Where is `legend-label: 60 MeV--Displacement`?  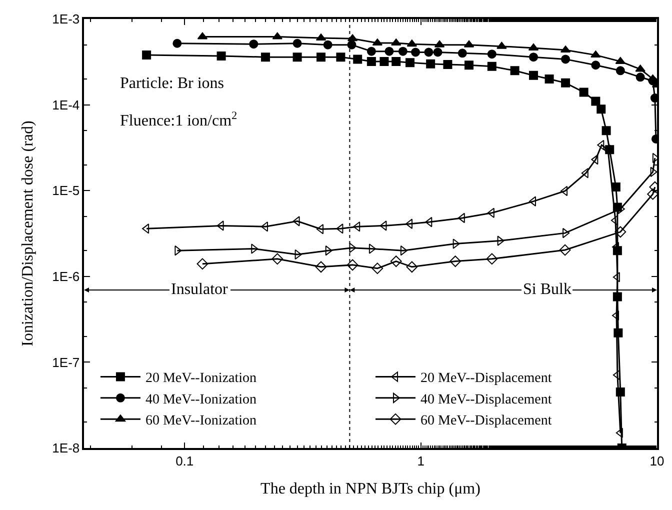 legend-label: 60 MeV--Displacement is located at coordinates (486, 421).